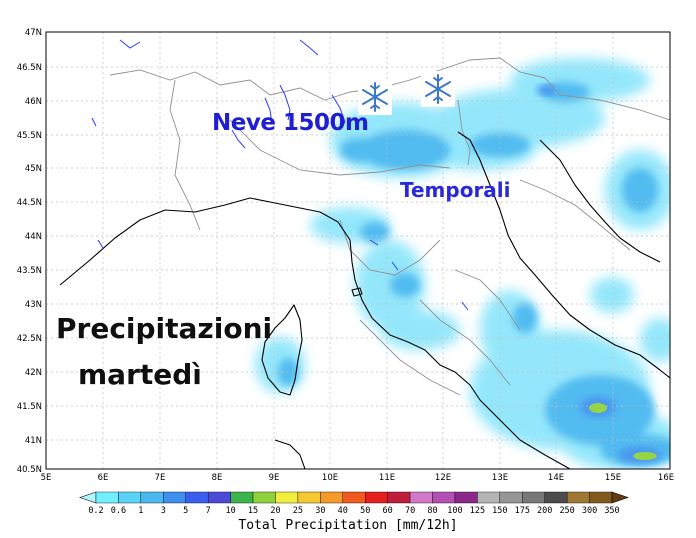 This screenshot has height=538, width=696. Describe the element at coordinates (46, 478) in the screenshot. I see `lon-tick-label: 5E` at that location.